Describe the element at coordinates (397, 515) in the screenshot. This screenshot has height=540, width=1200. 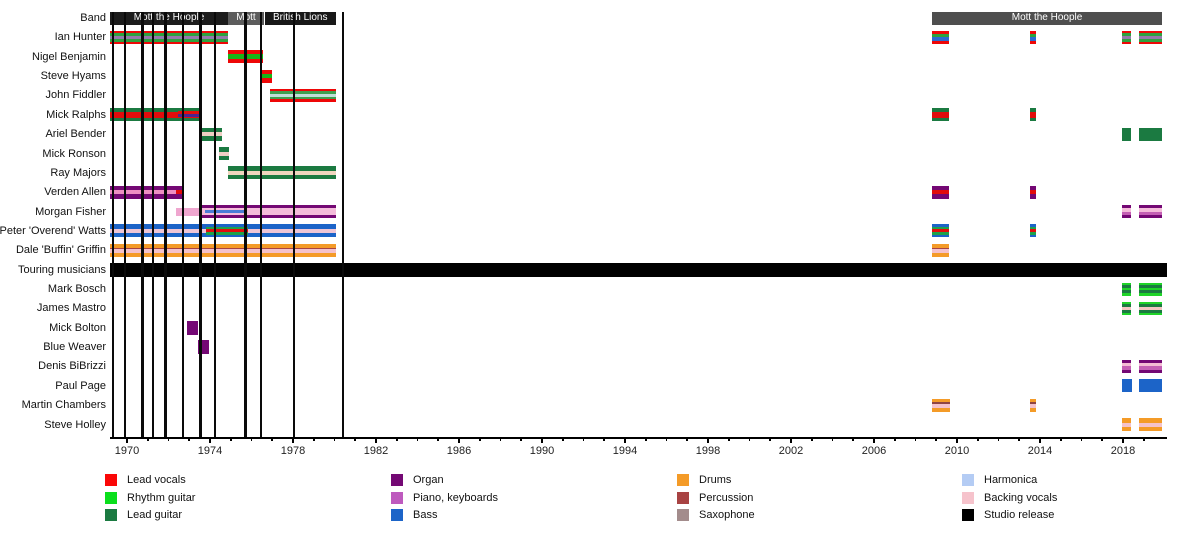
I see `legend-swatch-bass` at that location.